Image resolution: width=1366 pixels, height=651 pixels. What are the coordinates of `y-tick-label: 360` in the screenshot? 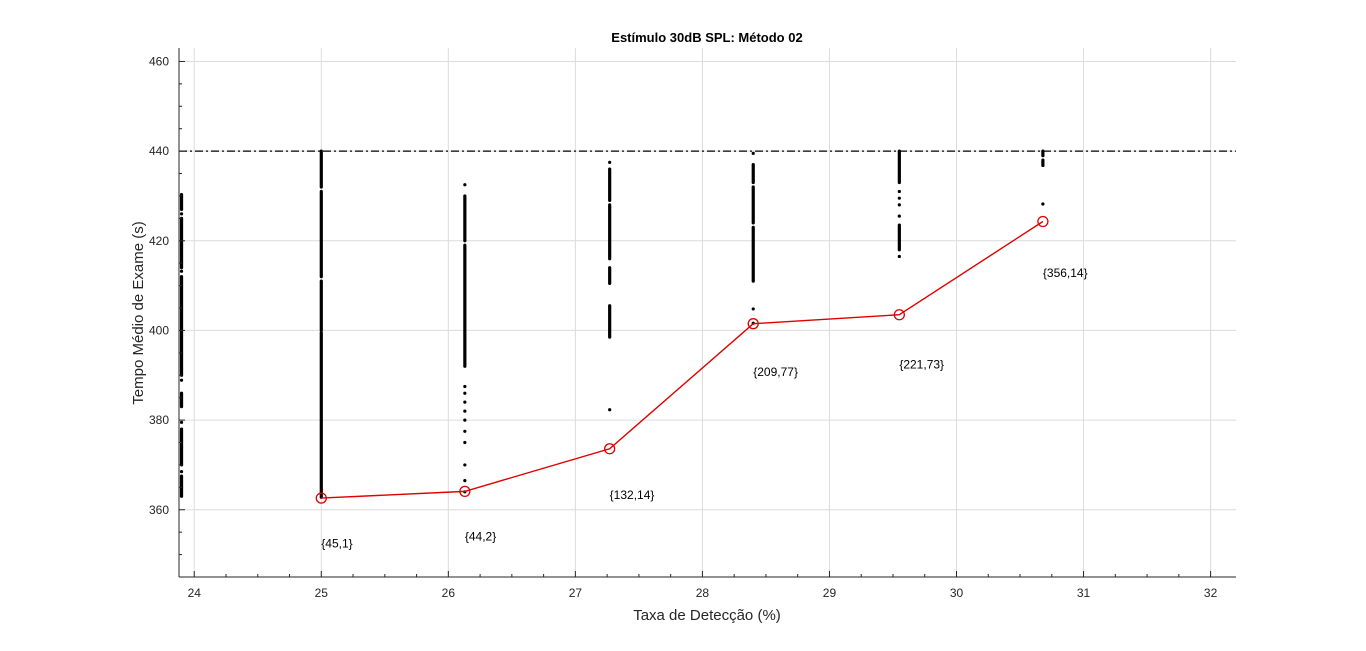 It's located at (159, 510).